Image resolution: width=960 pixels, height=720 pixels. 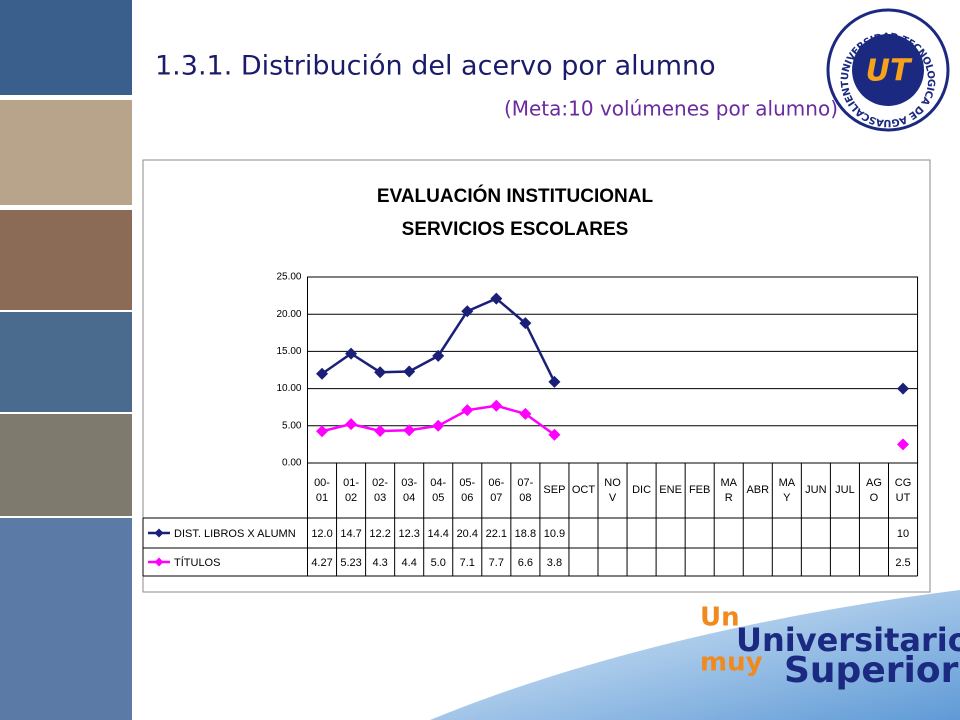 I want to click on x-tick-label-box: AG O, so click(x=874, y=490).